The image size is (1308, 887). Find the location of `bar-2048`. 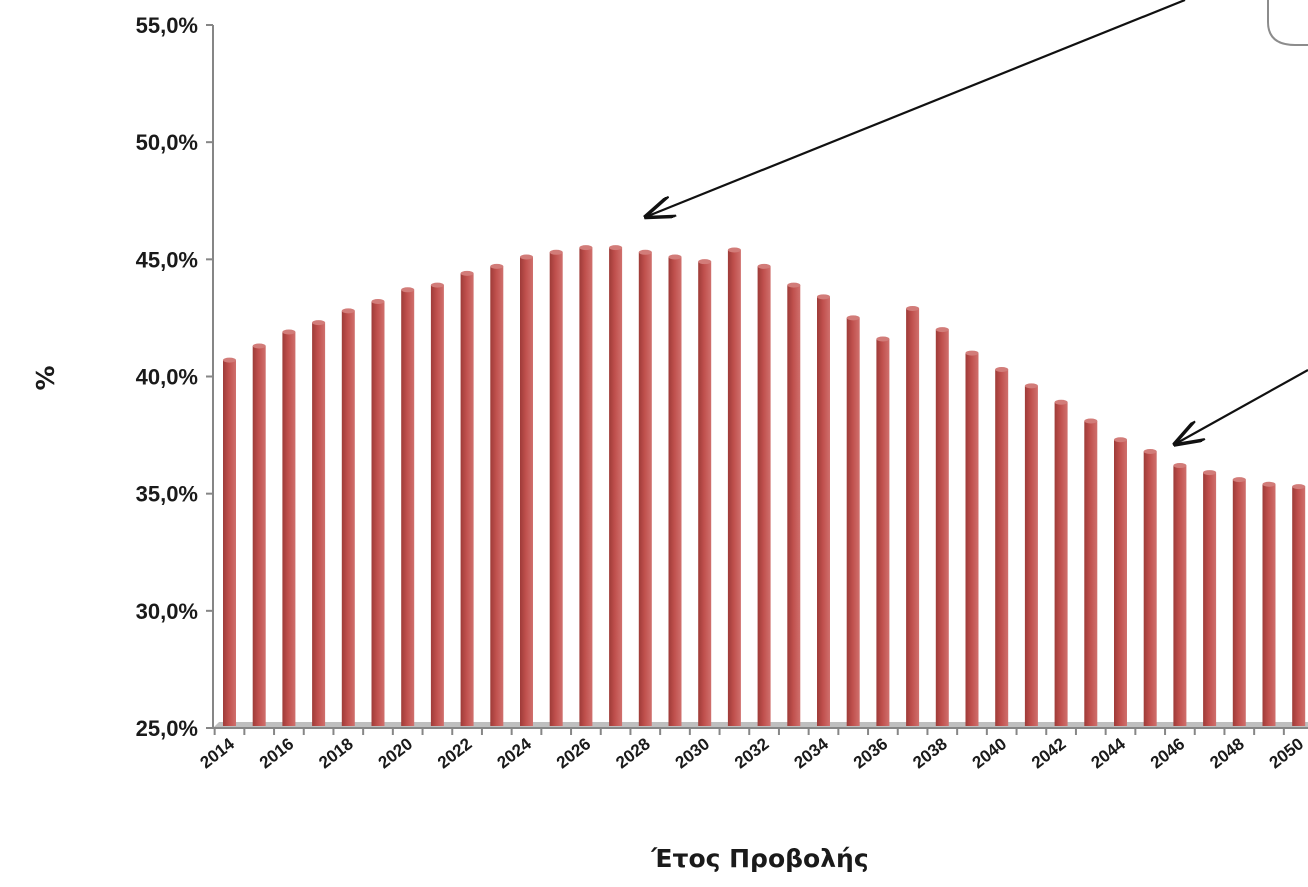

bar-2048 is located at coordinates (1239, 601).